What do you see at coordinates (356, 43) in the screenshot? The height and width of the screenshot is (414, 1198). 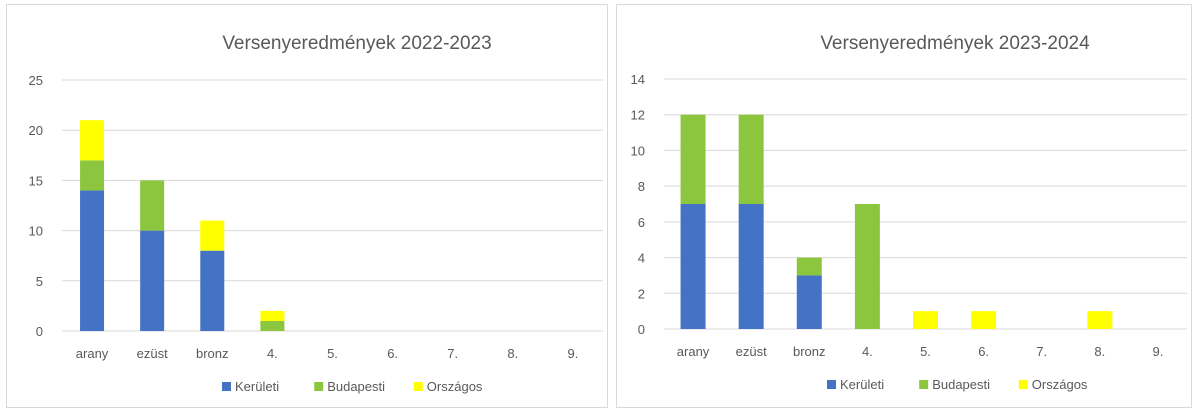 I see `chart-title: Versenyeredmények 2022-2023` at bounding box center [356, 43].